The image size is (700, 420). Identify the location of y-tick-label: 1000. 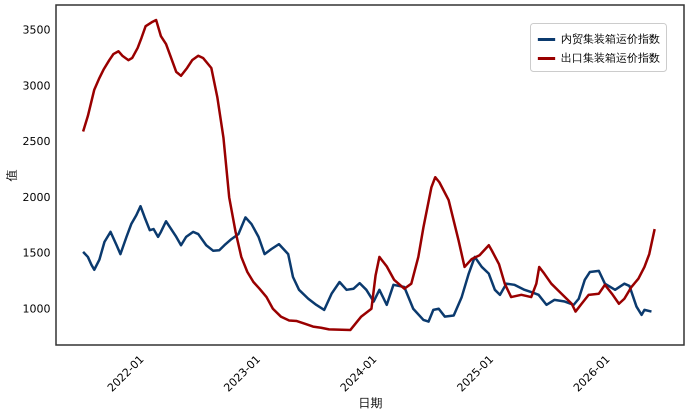
(36, 309).